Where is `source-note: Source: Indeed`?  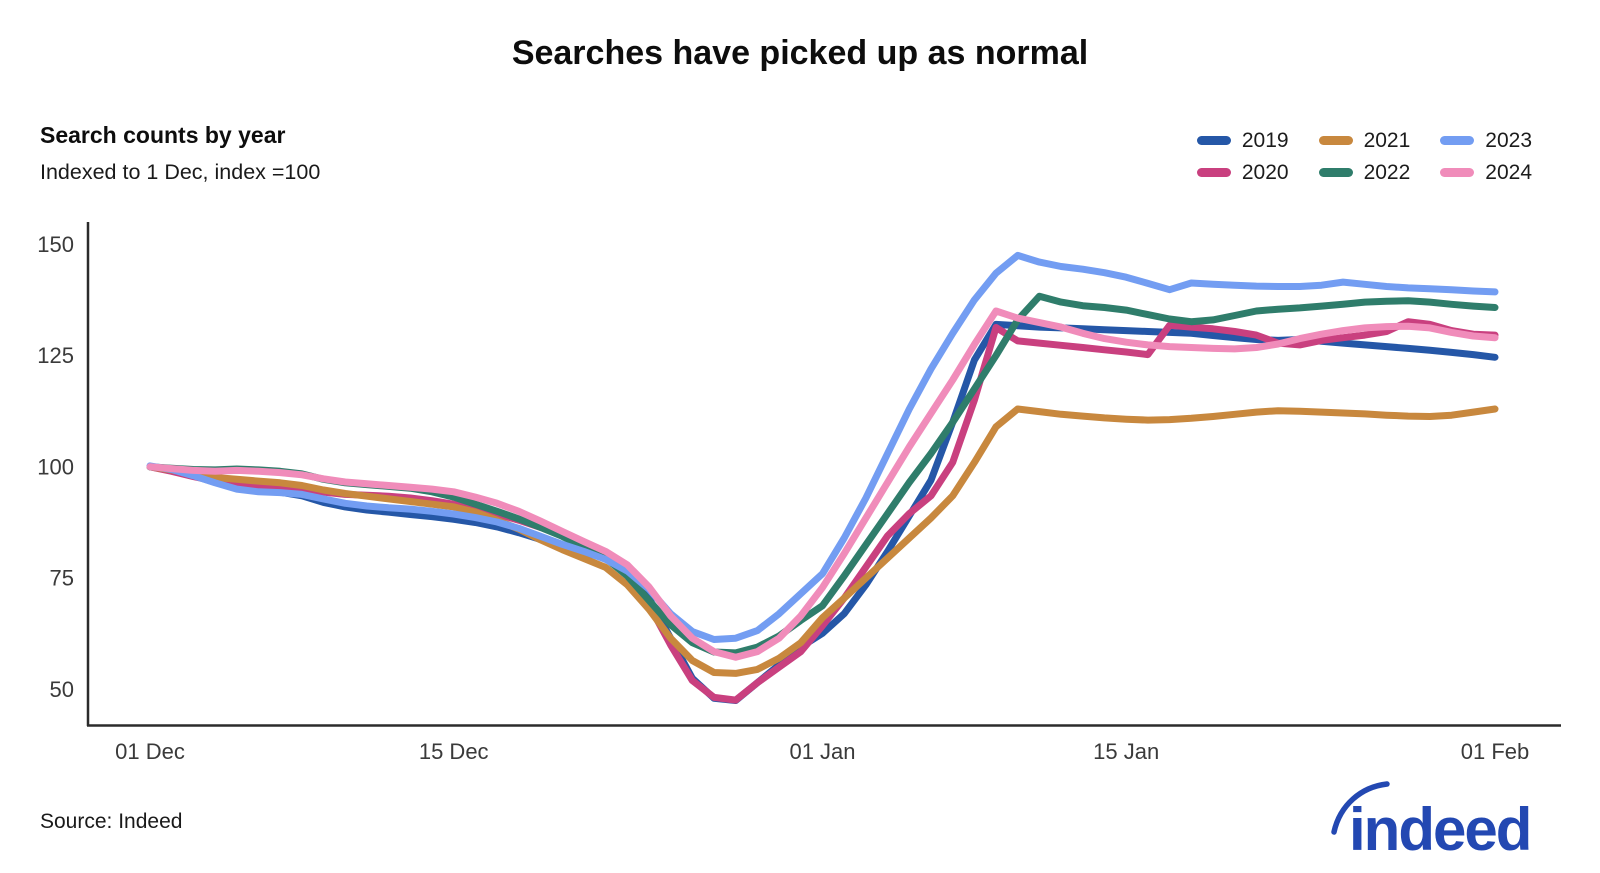 source-note: Source: Indeed is located at coordinates (111, 821).